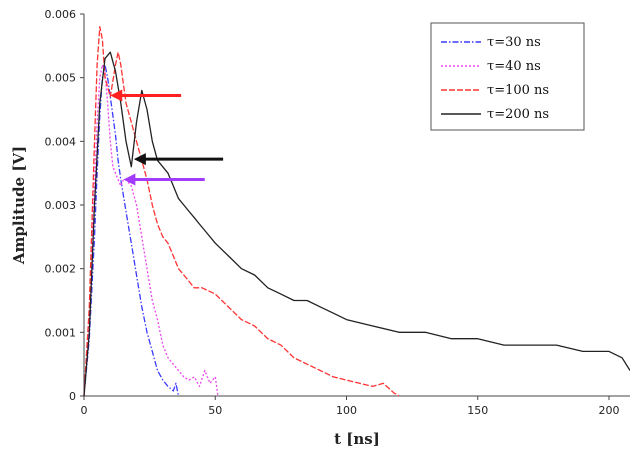  What do you see at coordinates (518, 90) in the screenshot?
I see `legend-label-3: τ=100 ns` at bounding box center [518, 90].